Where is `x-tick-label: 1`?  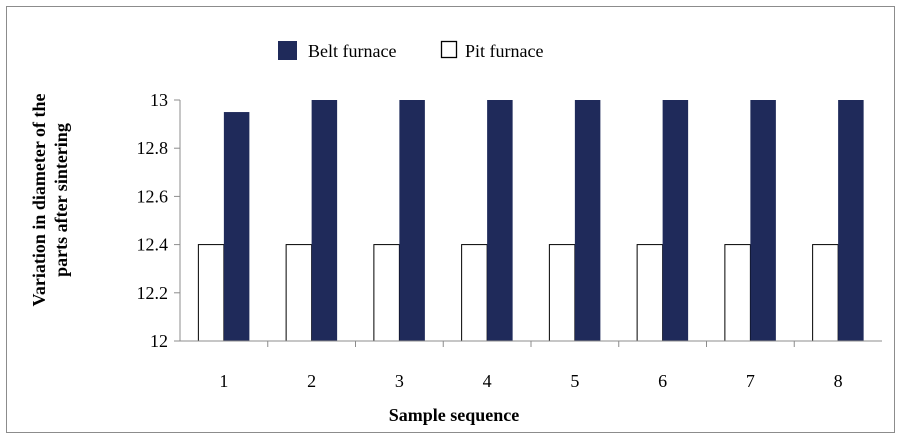
x-tick-label: 1 is located at coordinates (223, 381).